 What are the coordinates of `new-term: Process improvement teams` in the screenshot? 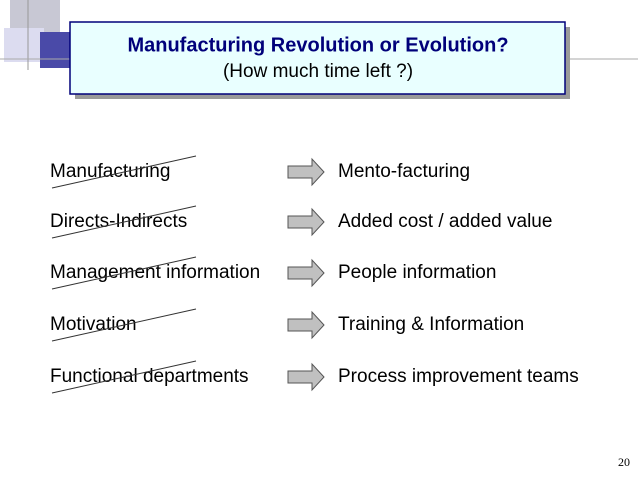 It's located at (458, 376).